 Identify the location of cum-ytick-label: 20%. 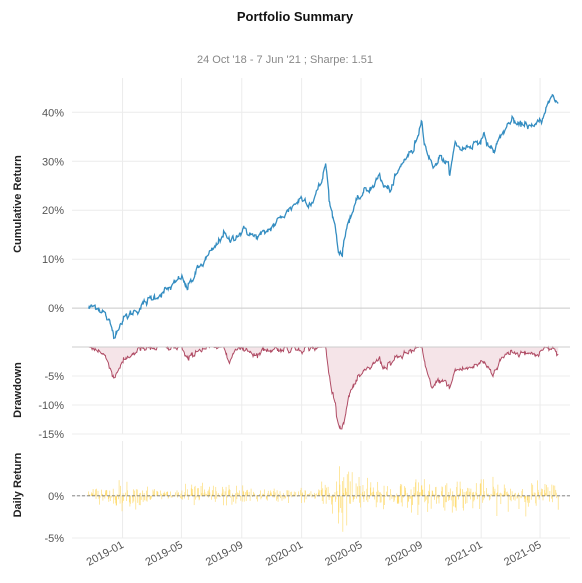
(53, 211).